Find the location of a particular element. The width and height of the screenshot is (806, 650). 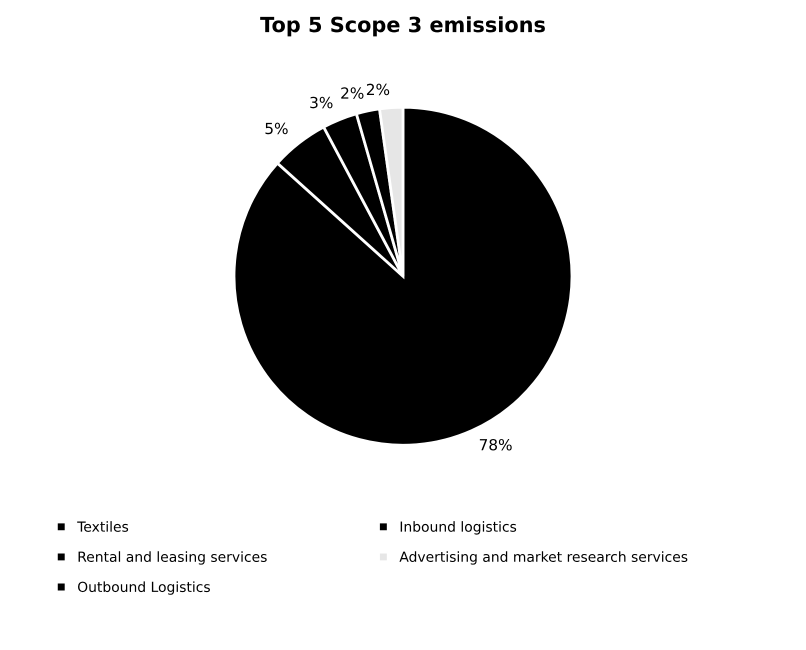

legend-label: Outbound Logistics is located at coordinates (144, 588).